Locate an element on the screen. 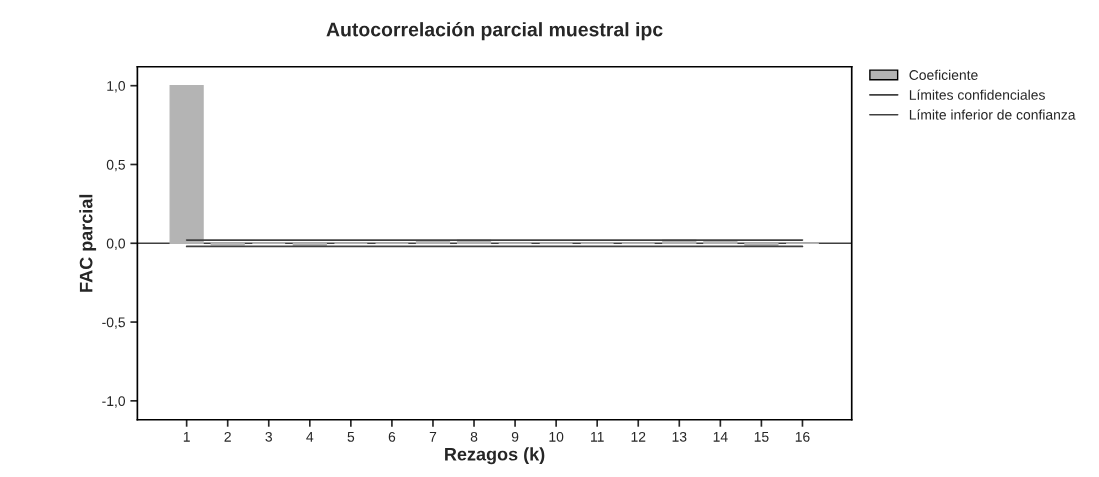 This screenshot has width=1099, height=477. legend-label: Límites confidenciales is located at coordinates (977, 94).